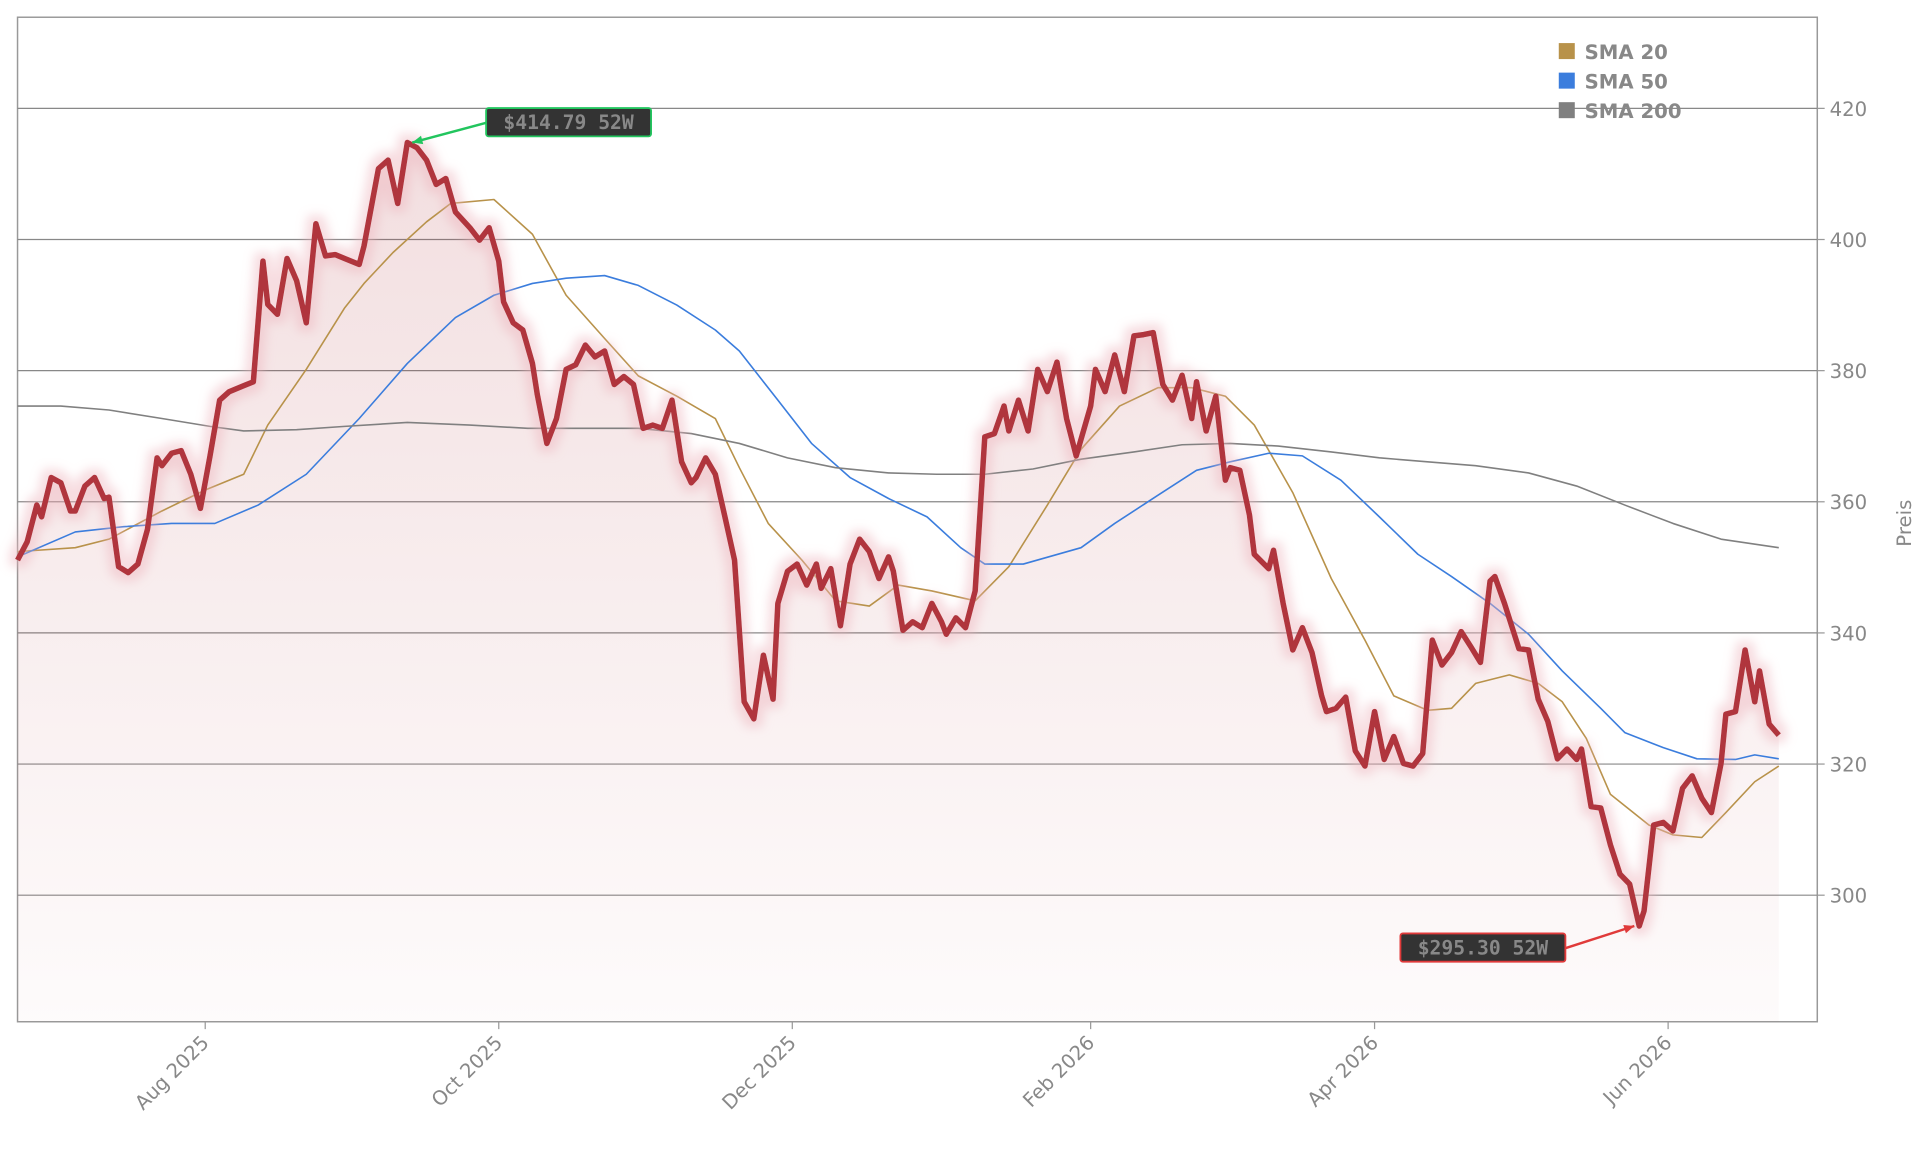  What do you see at coordinates (1633, 111) in the screenshot?
I see `legend-label: SMA 200` at bounding box center [1633, 111].